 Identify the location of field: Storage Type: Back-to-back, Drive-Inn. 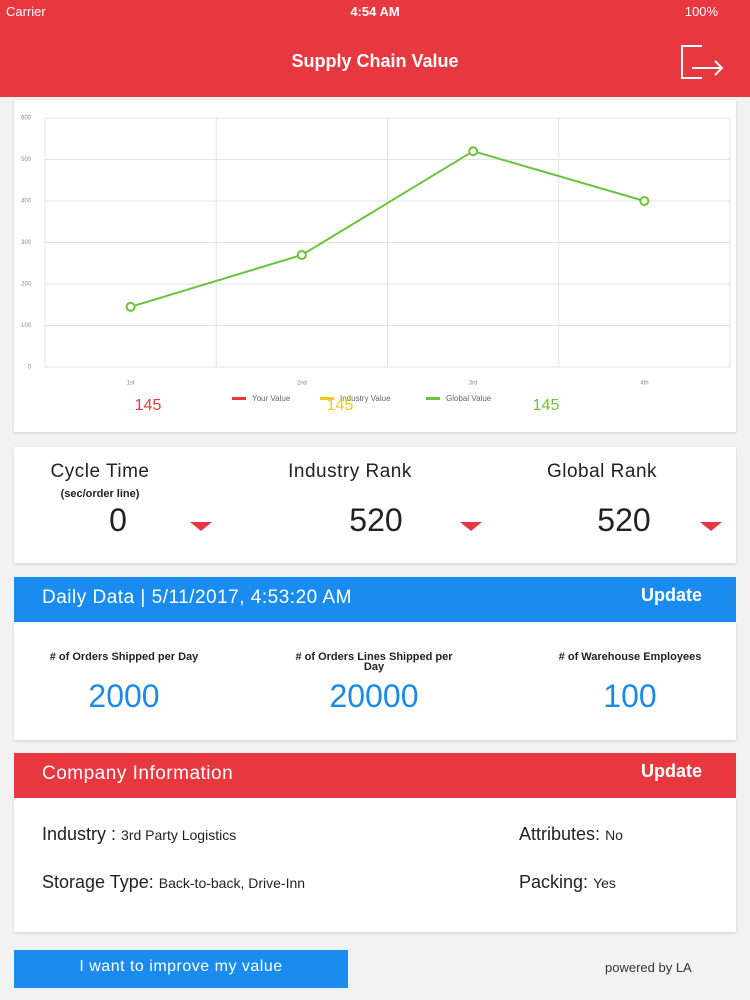
(173, 882).